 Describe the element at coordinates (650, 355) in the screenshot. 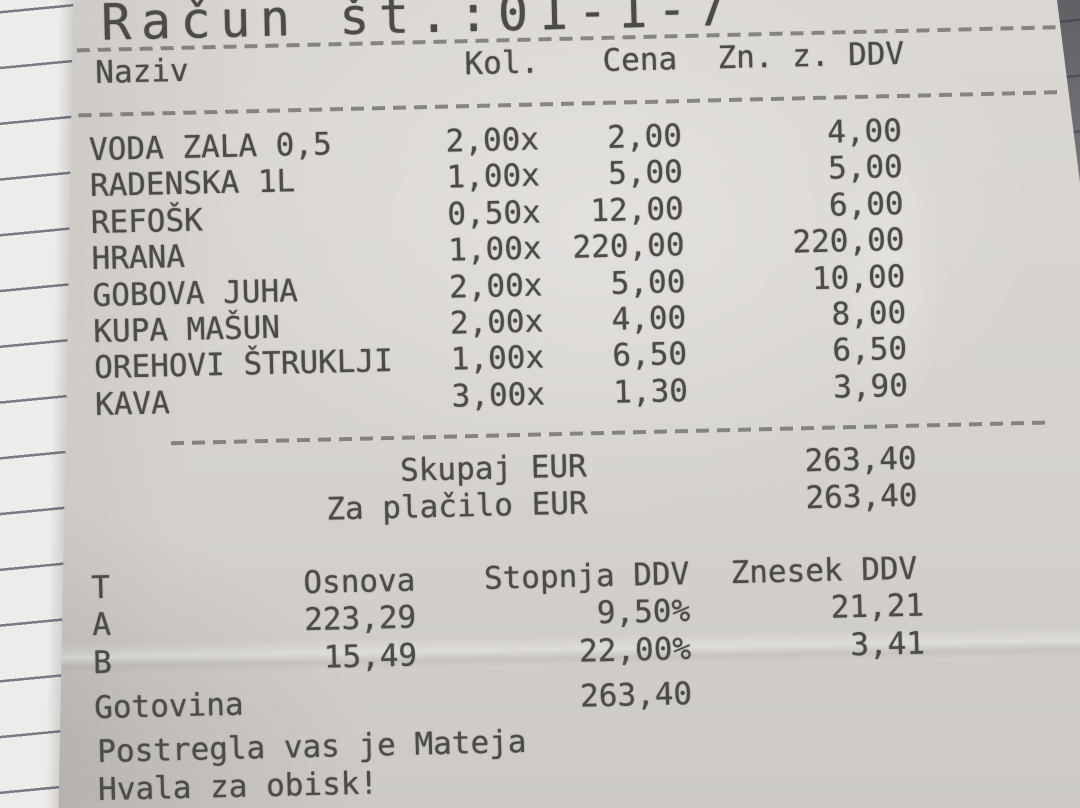

I see `item-price: 6,50` at that location.